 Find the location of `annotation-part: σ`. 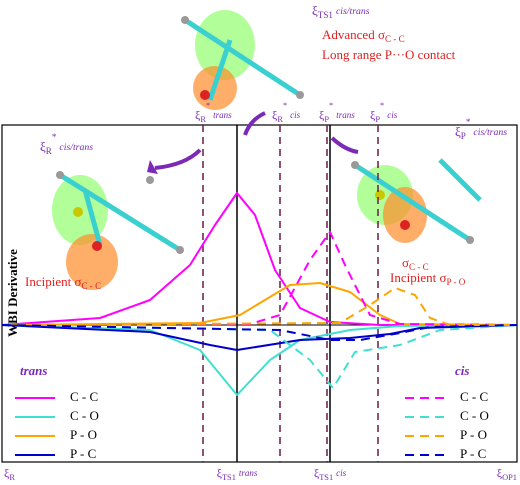

annotation-part: σ is located at coordinates (405, 262).